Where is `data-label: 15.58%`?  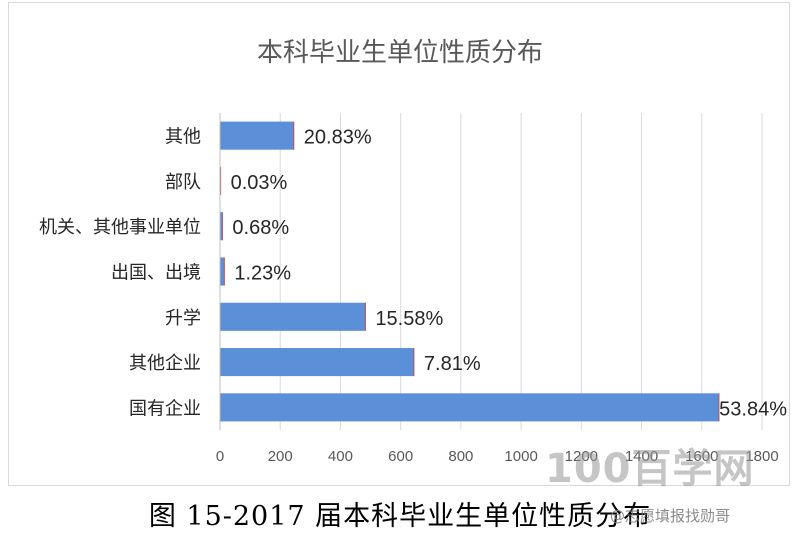
data-label: 15.58% is located at coordinates (409, 319).